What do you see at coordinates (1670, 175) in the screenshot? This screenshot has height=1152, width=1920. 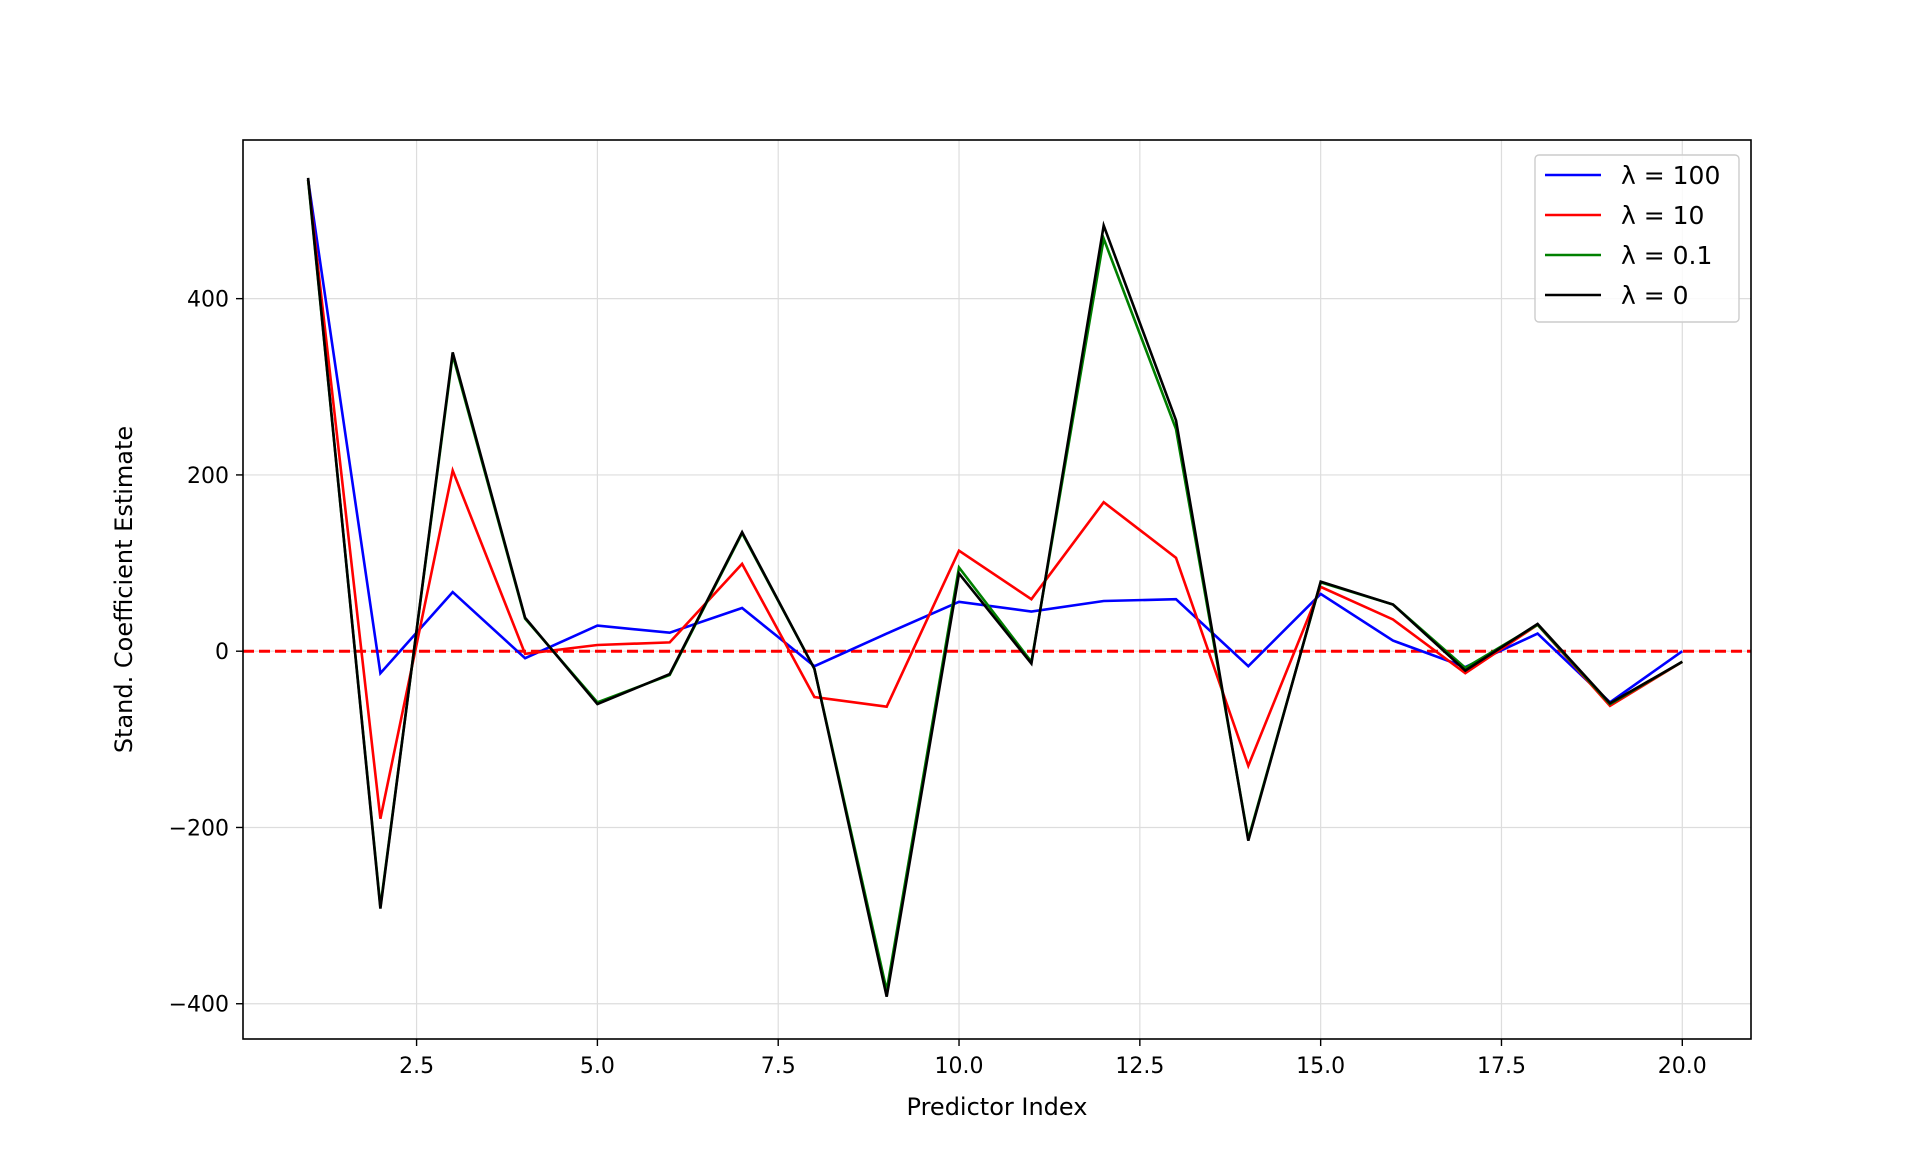 I see `legend-label-0: λ = 100` at bounding box center [1670, 175].